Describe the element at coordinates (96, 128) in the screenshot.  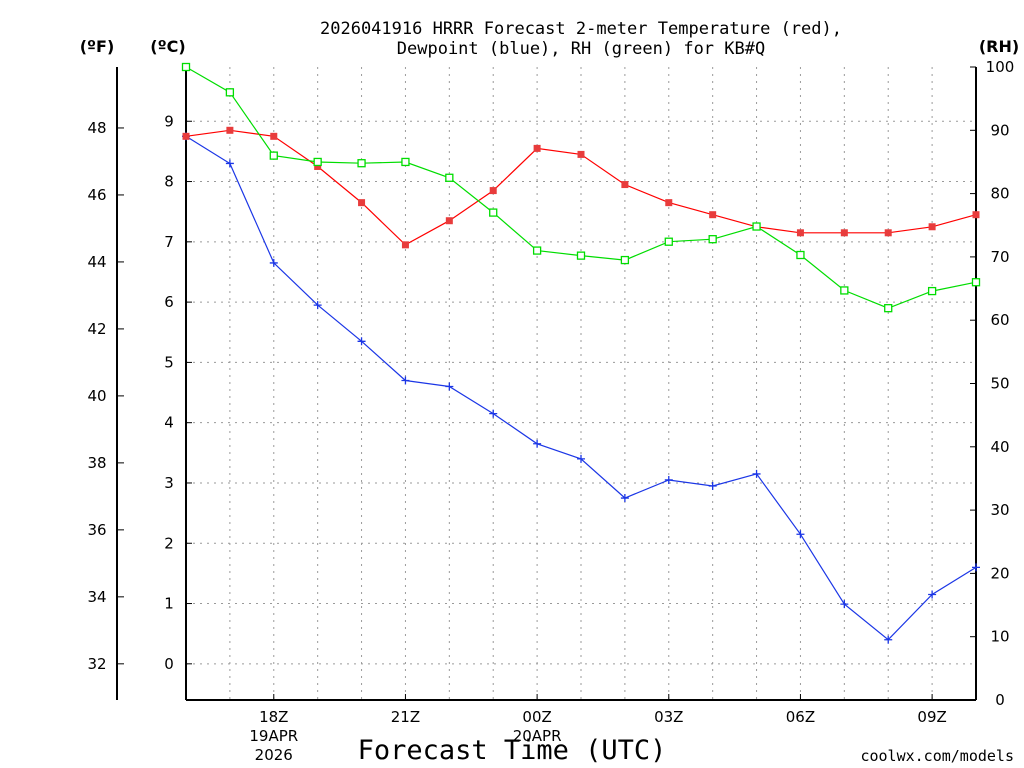
I see `fahrenheit-tick-label: 48` at that location.